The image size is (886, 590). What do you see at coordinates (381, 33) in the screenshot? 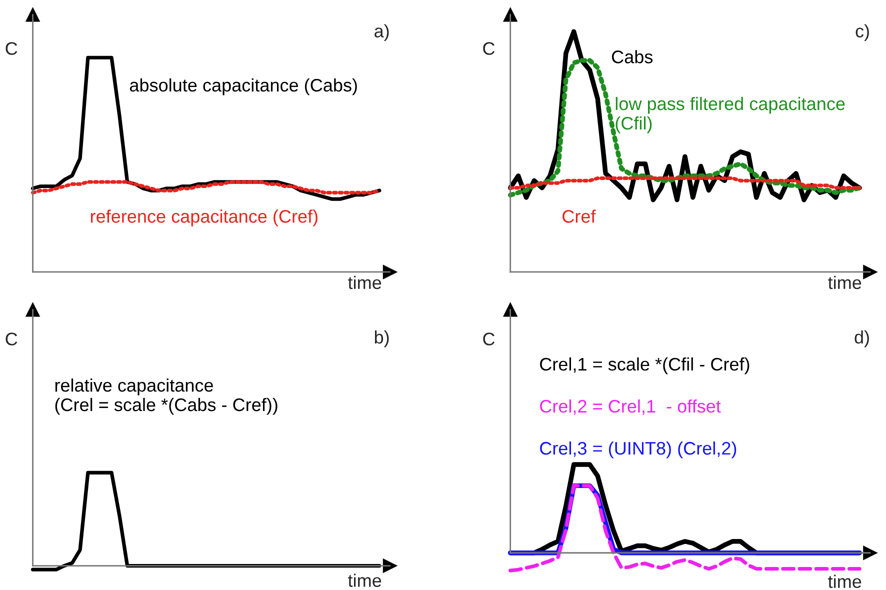
I see `chart-title: a)` at bounding box center [381, 33].